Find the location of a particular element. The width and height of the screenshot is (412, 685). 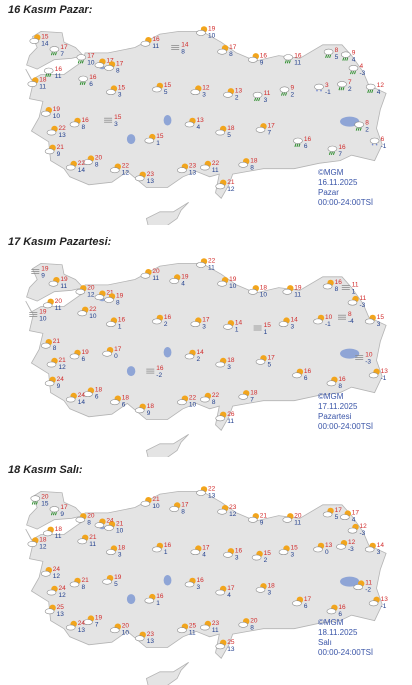

station-marker: 218 is located at coordinates (50, 345).